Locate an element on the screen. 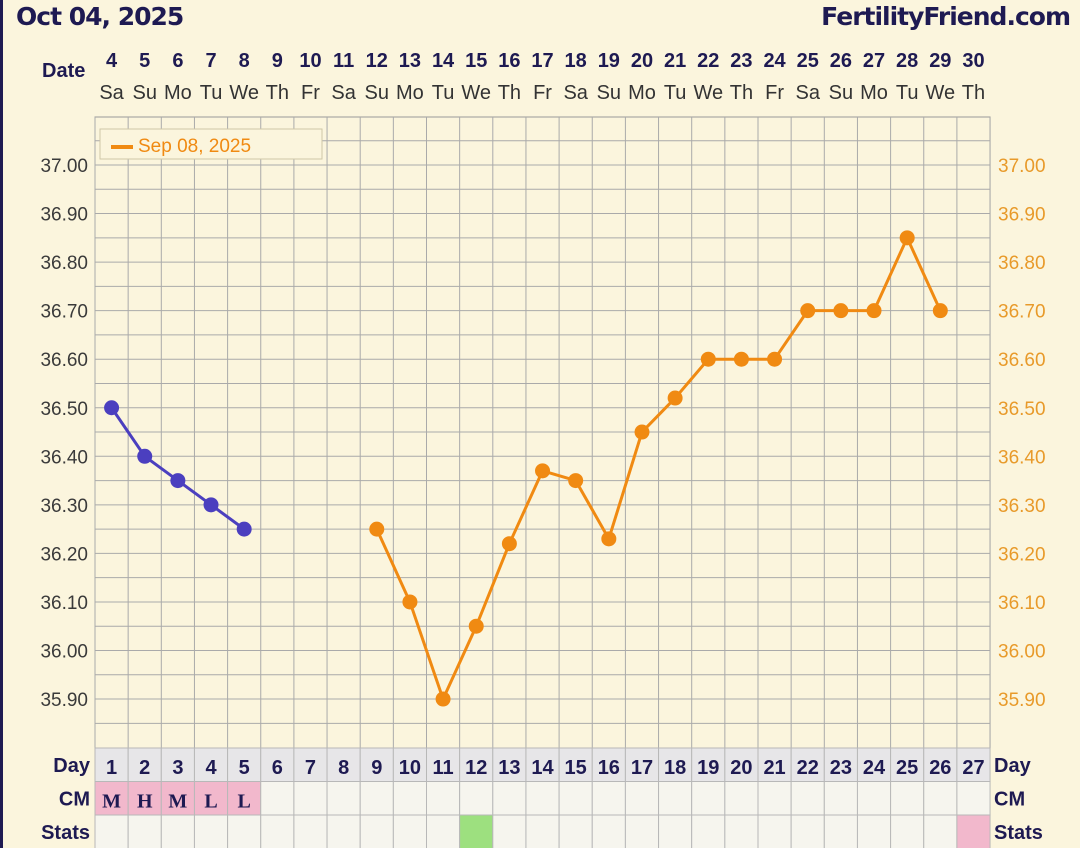  y-tick-right: 36.40 is located at coordinates (1022, 457).